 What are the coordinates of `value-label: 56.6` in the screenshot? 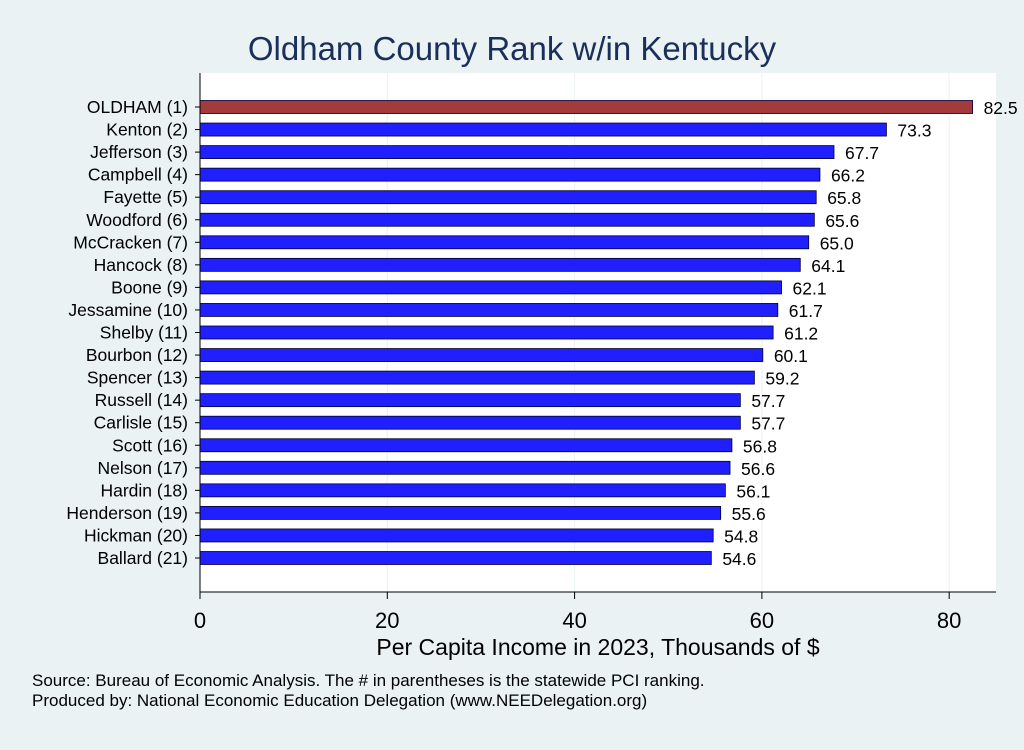 It's located at (758, 469).